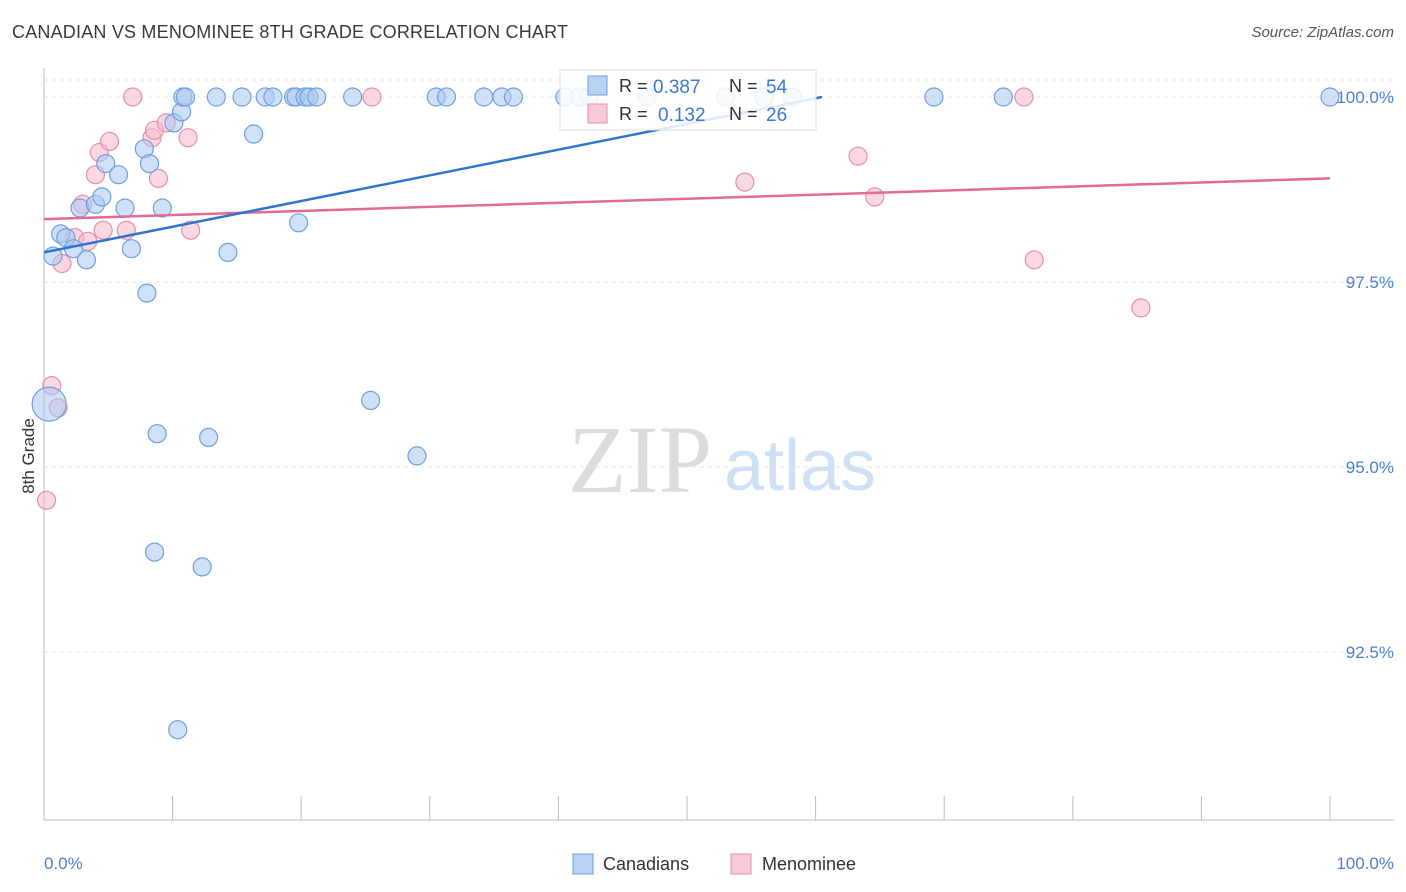  Describe the element at coordinates (646, 864) in the screenshot. I see `legend-label-canadians: Canadians` at that location.